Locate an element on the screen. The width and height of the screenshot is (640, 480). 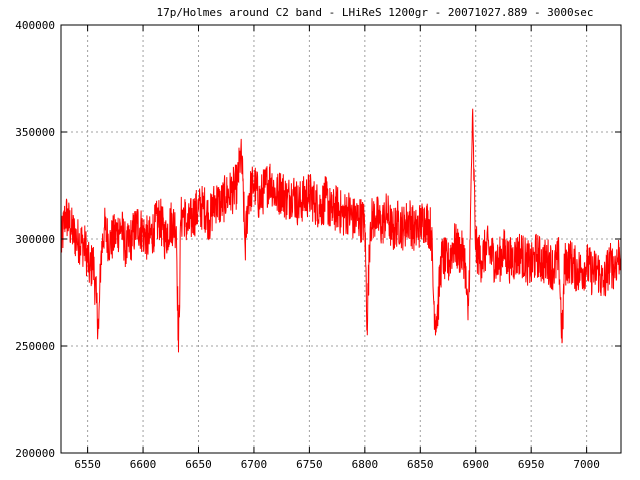
x-tick-label: 7000 is located at coordinates (586, 464).